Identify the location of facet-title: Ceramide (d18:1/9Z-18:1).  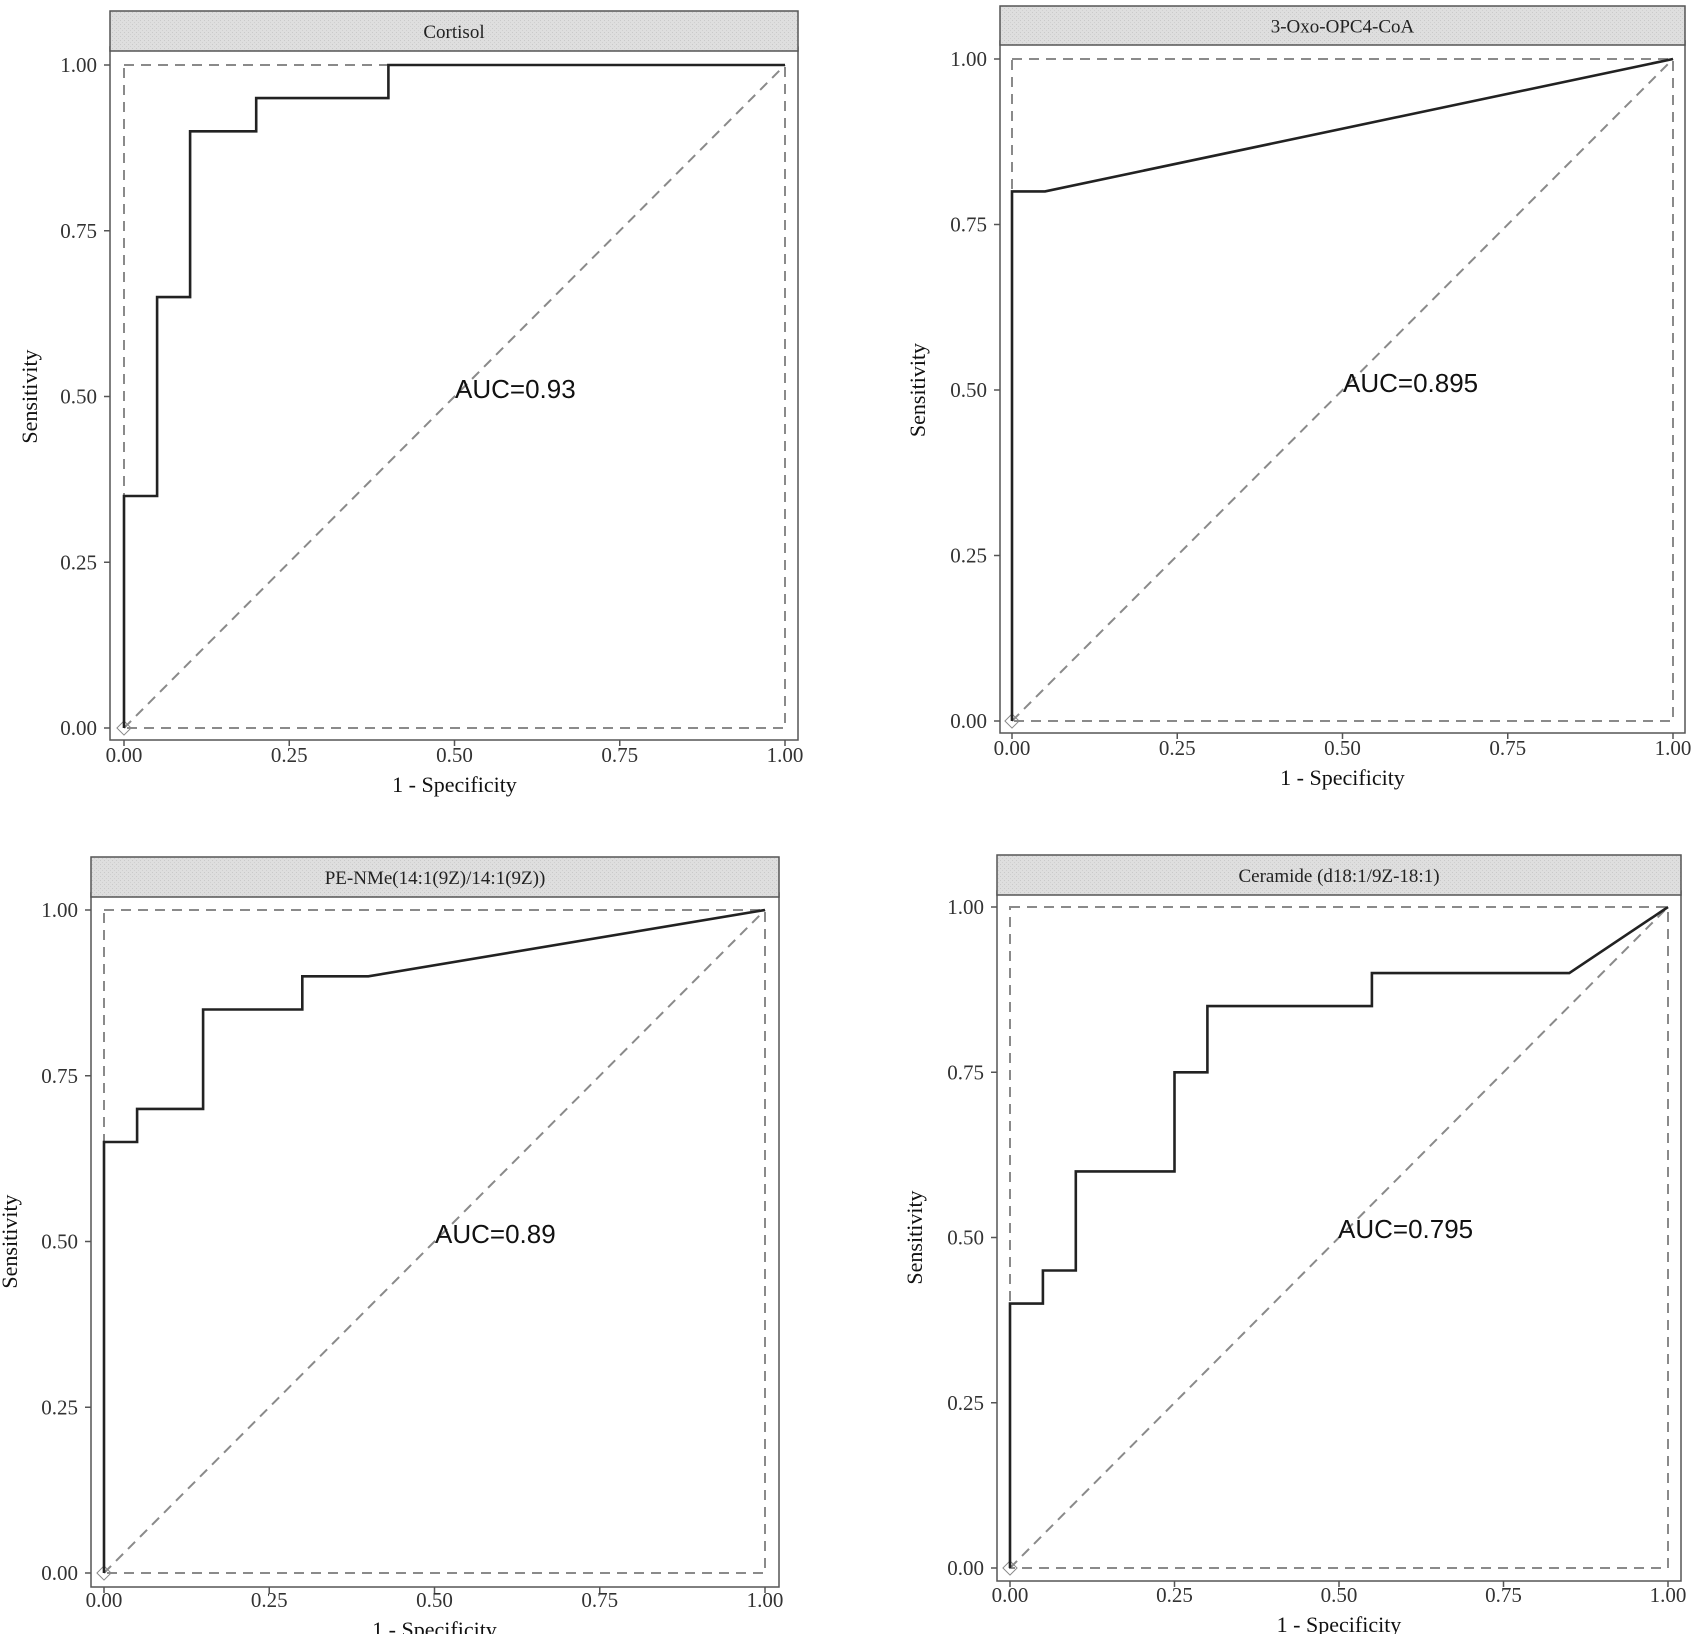
(1338, 876).